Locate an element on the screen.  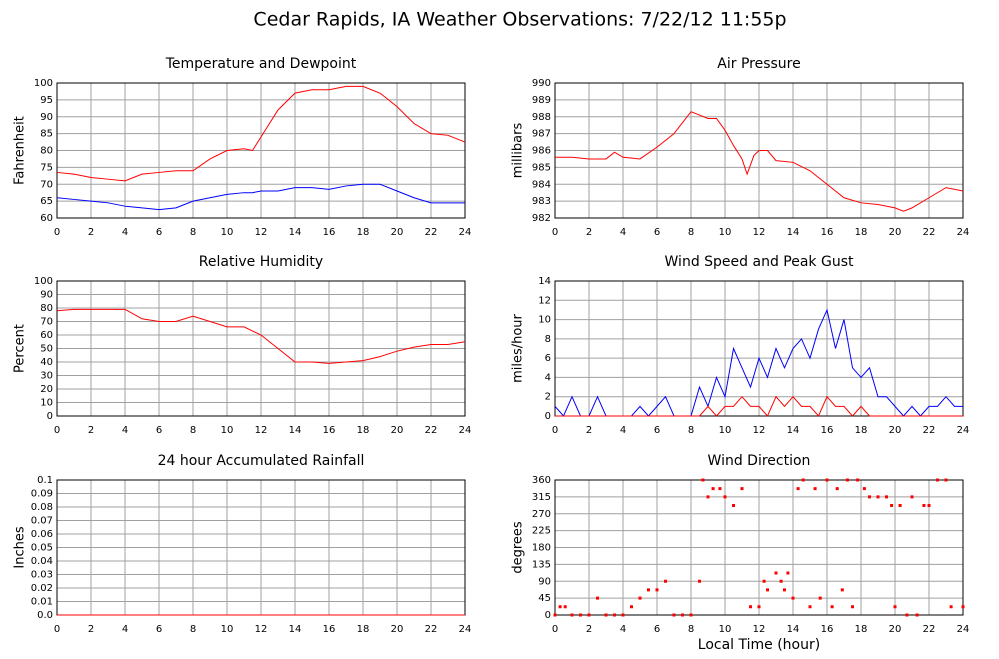
y-tick-label: 0.07 is located at coordinates (42, 521).